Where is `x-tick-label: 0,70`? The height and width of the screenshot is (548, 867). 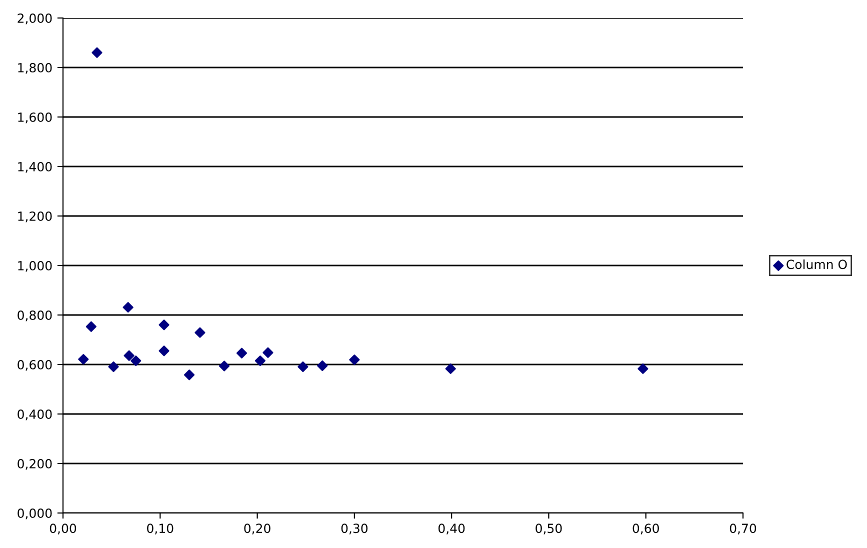
x-tick-label: 0,70 is located at coordinates (743, 529).